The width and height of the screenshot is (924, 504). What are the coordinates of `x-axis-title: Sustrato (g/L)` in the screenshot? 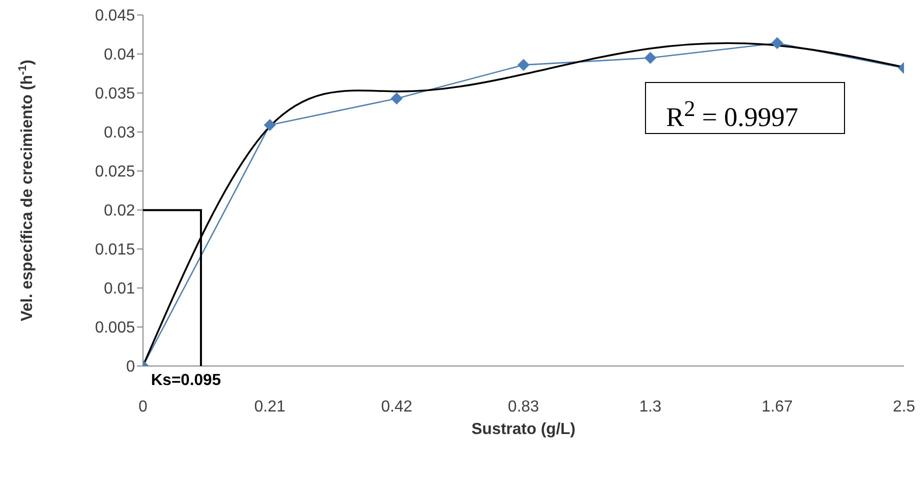 It's located at (524, 429).